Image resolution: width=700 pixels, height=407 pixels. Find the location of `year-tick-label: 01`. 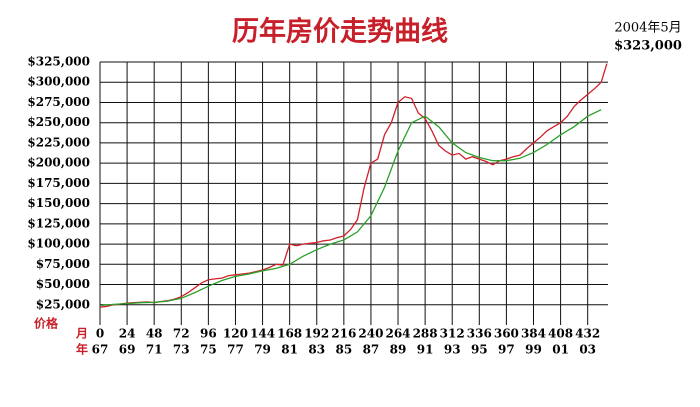

year-tick-label: 01 is located at coordinates (560, 350).